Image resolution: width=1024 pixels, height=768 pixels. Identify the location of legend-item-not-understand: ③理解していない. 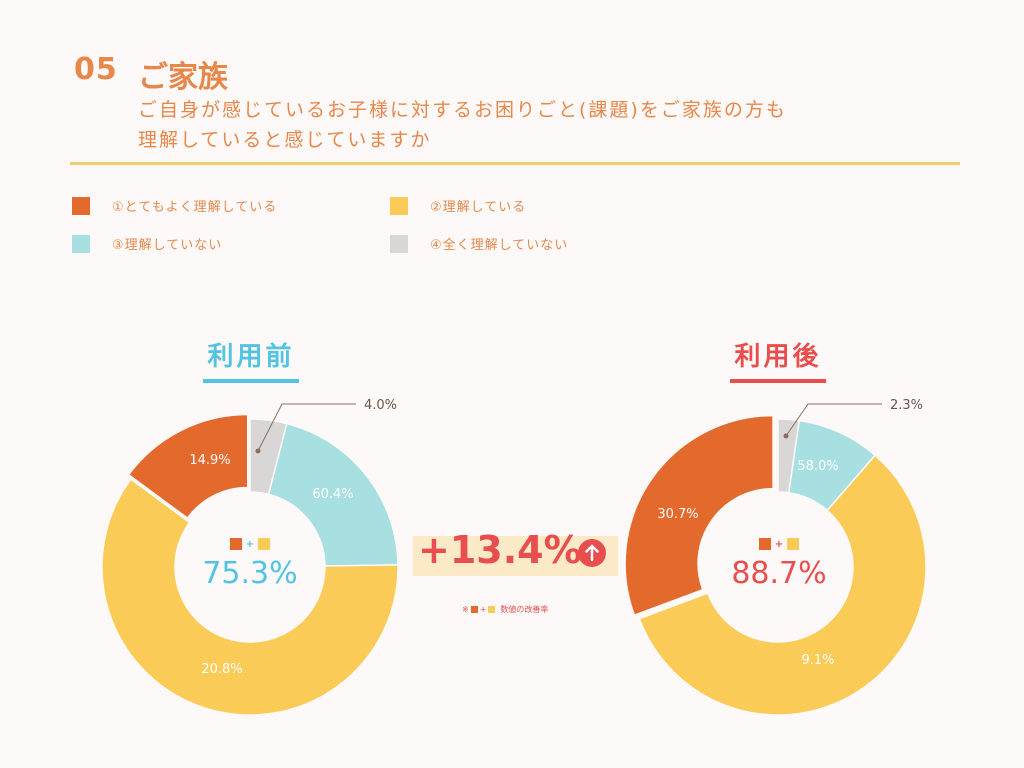
(147, 243).